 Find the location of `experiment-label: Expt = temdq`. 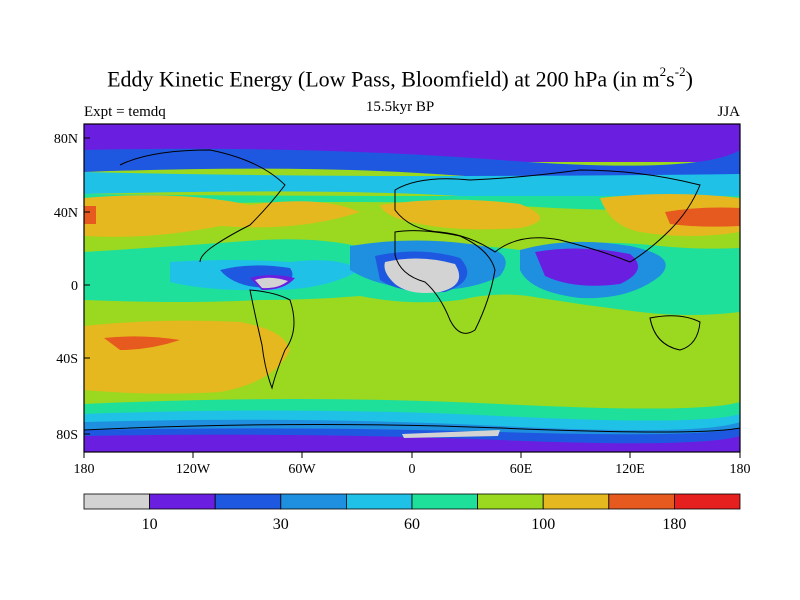

experiment-label: Expt = temdq is located at coordinates (125, 112).